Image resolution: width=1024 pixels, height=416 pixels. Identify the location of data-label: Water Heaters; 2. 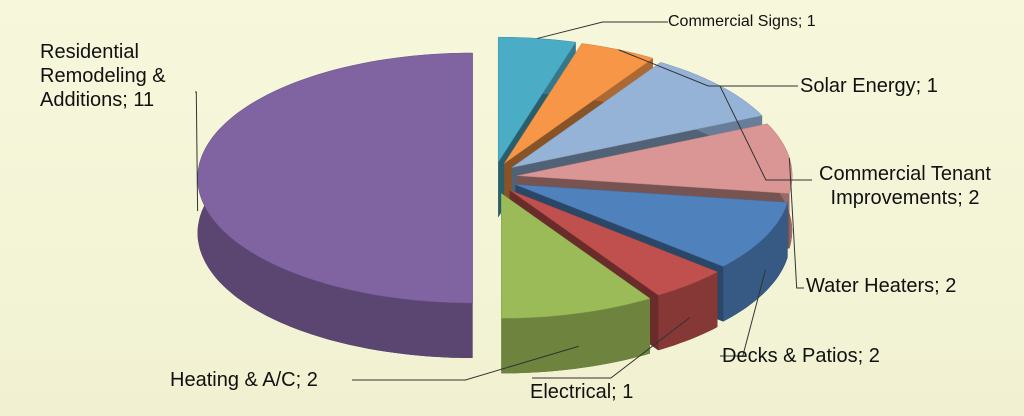
(881, 286).